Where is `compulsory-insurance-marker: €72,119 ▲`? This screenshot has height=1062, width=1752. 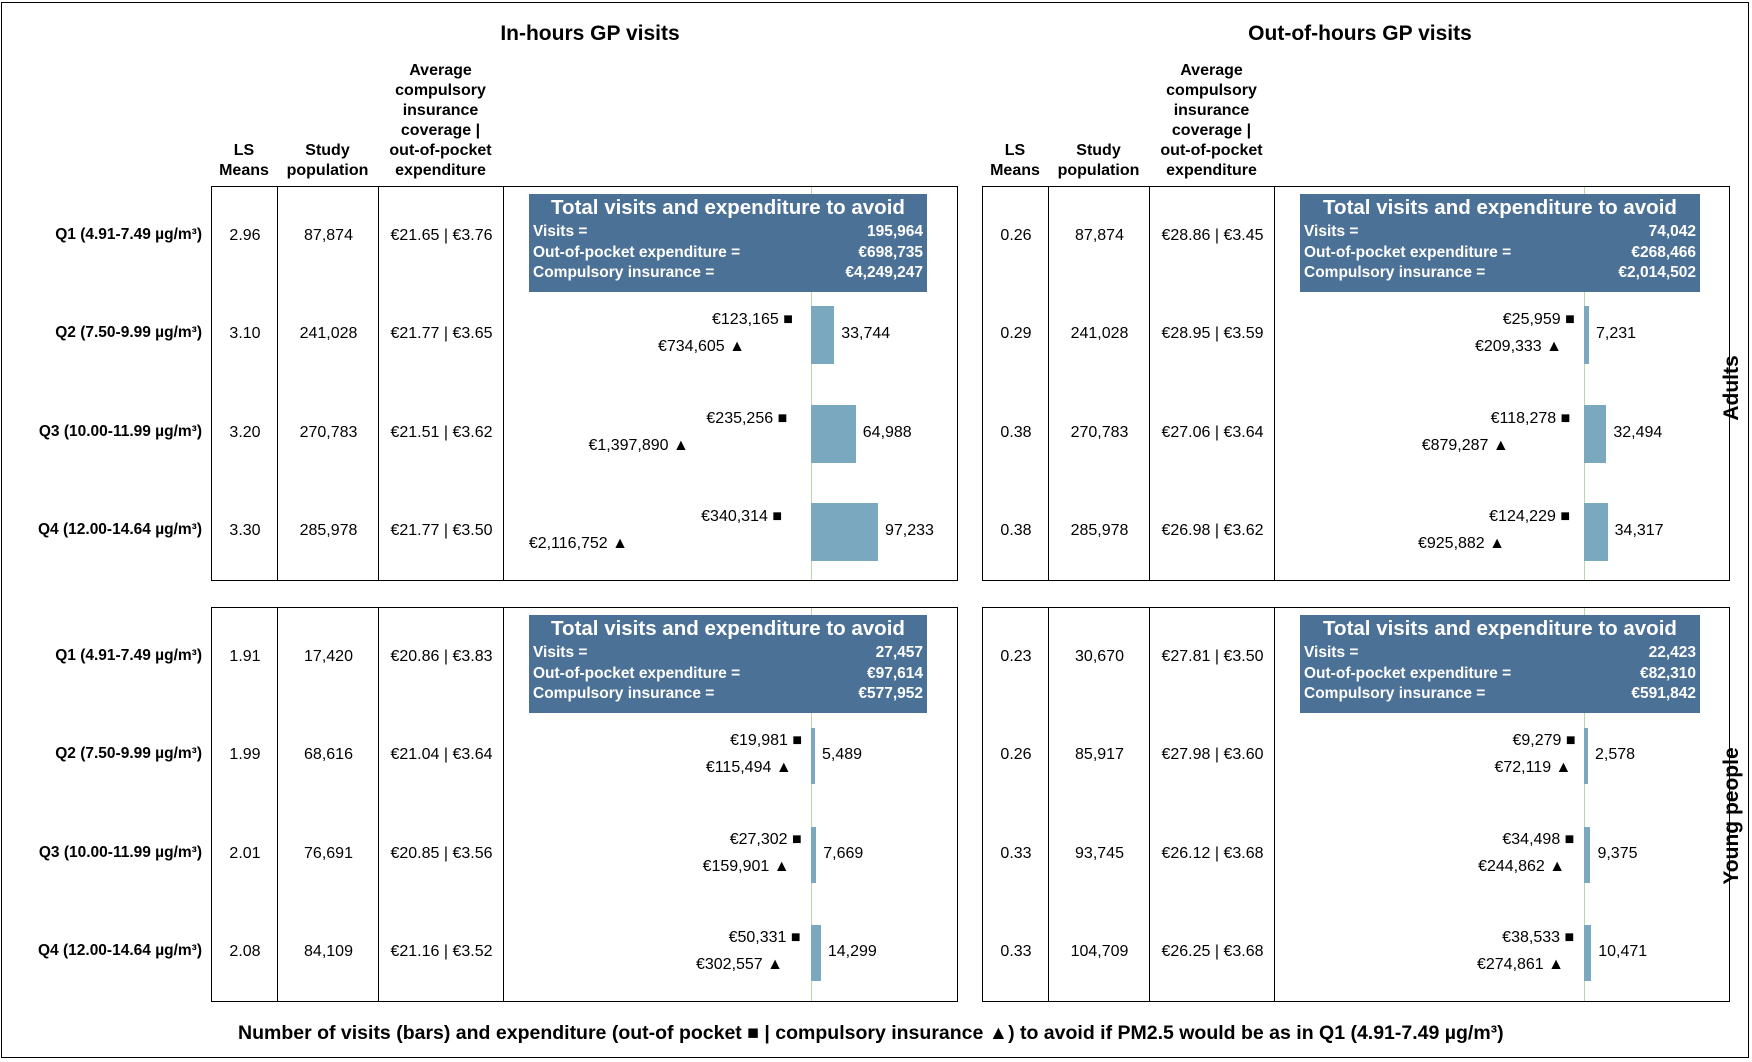
compulsory-insurance-marker: €72,119 ▲ is located at coordinates (1532, 768).